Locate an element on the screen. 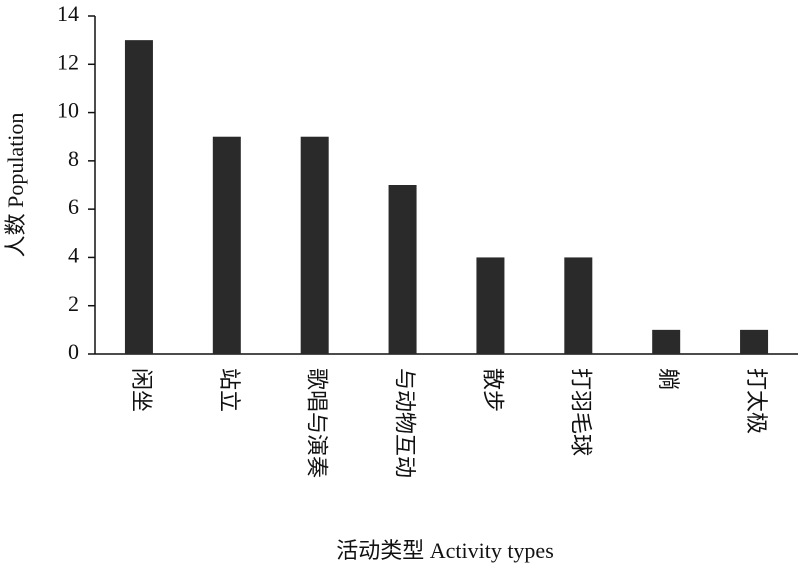 Image resolution: width=800 pixels, height=570 pixels. x-tick-label: 打太极 is located at coordinates (756, 401).